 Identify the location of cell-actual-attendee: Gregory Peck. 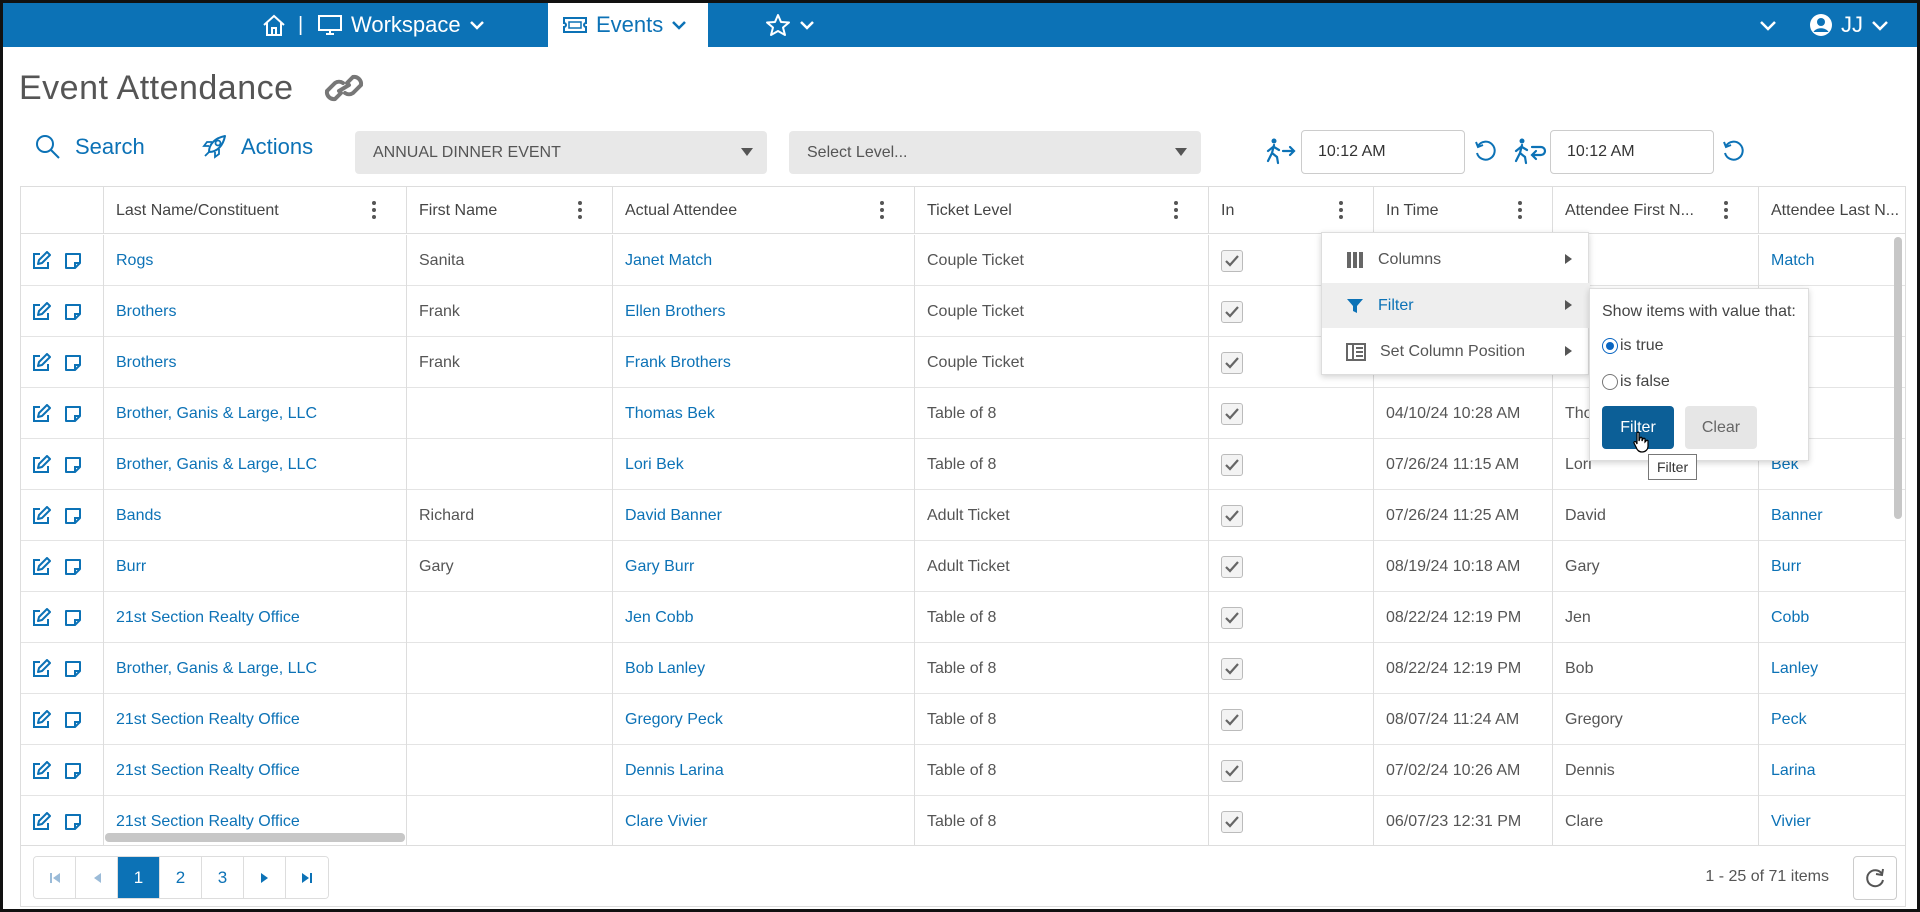
(763, 719).